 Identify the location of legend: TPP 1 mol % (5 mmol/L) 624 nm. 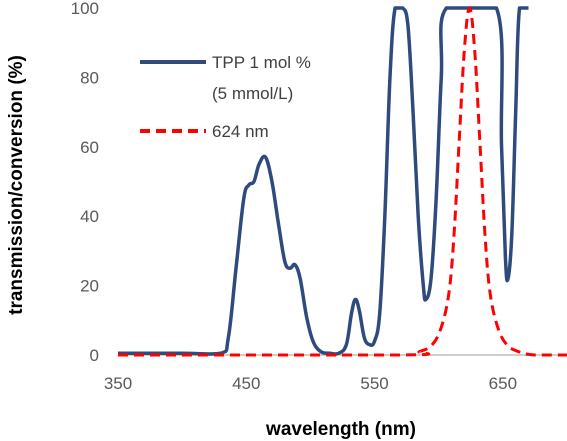
(225, 97).